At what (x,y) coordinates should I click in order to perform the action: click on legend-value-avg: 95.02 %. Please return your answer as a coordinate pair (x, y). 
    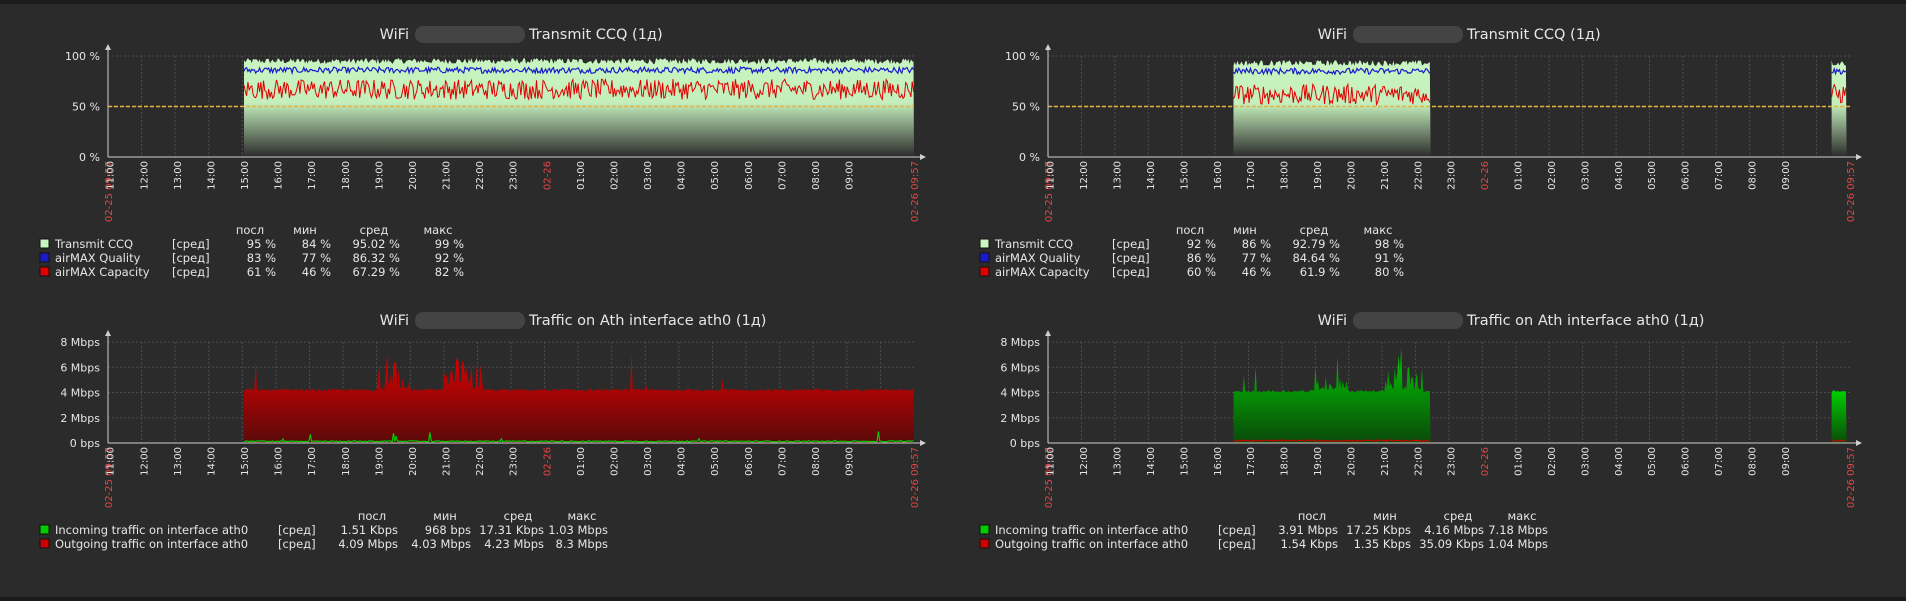
    Looking at the image, I should click on (376, 244).